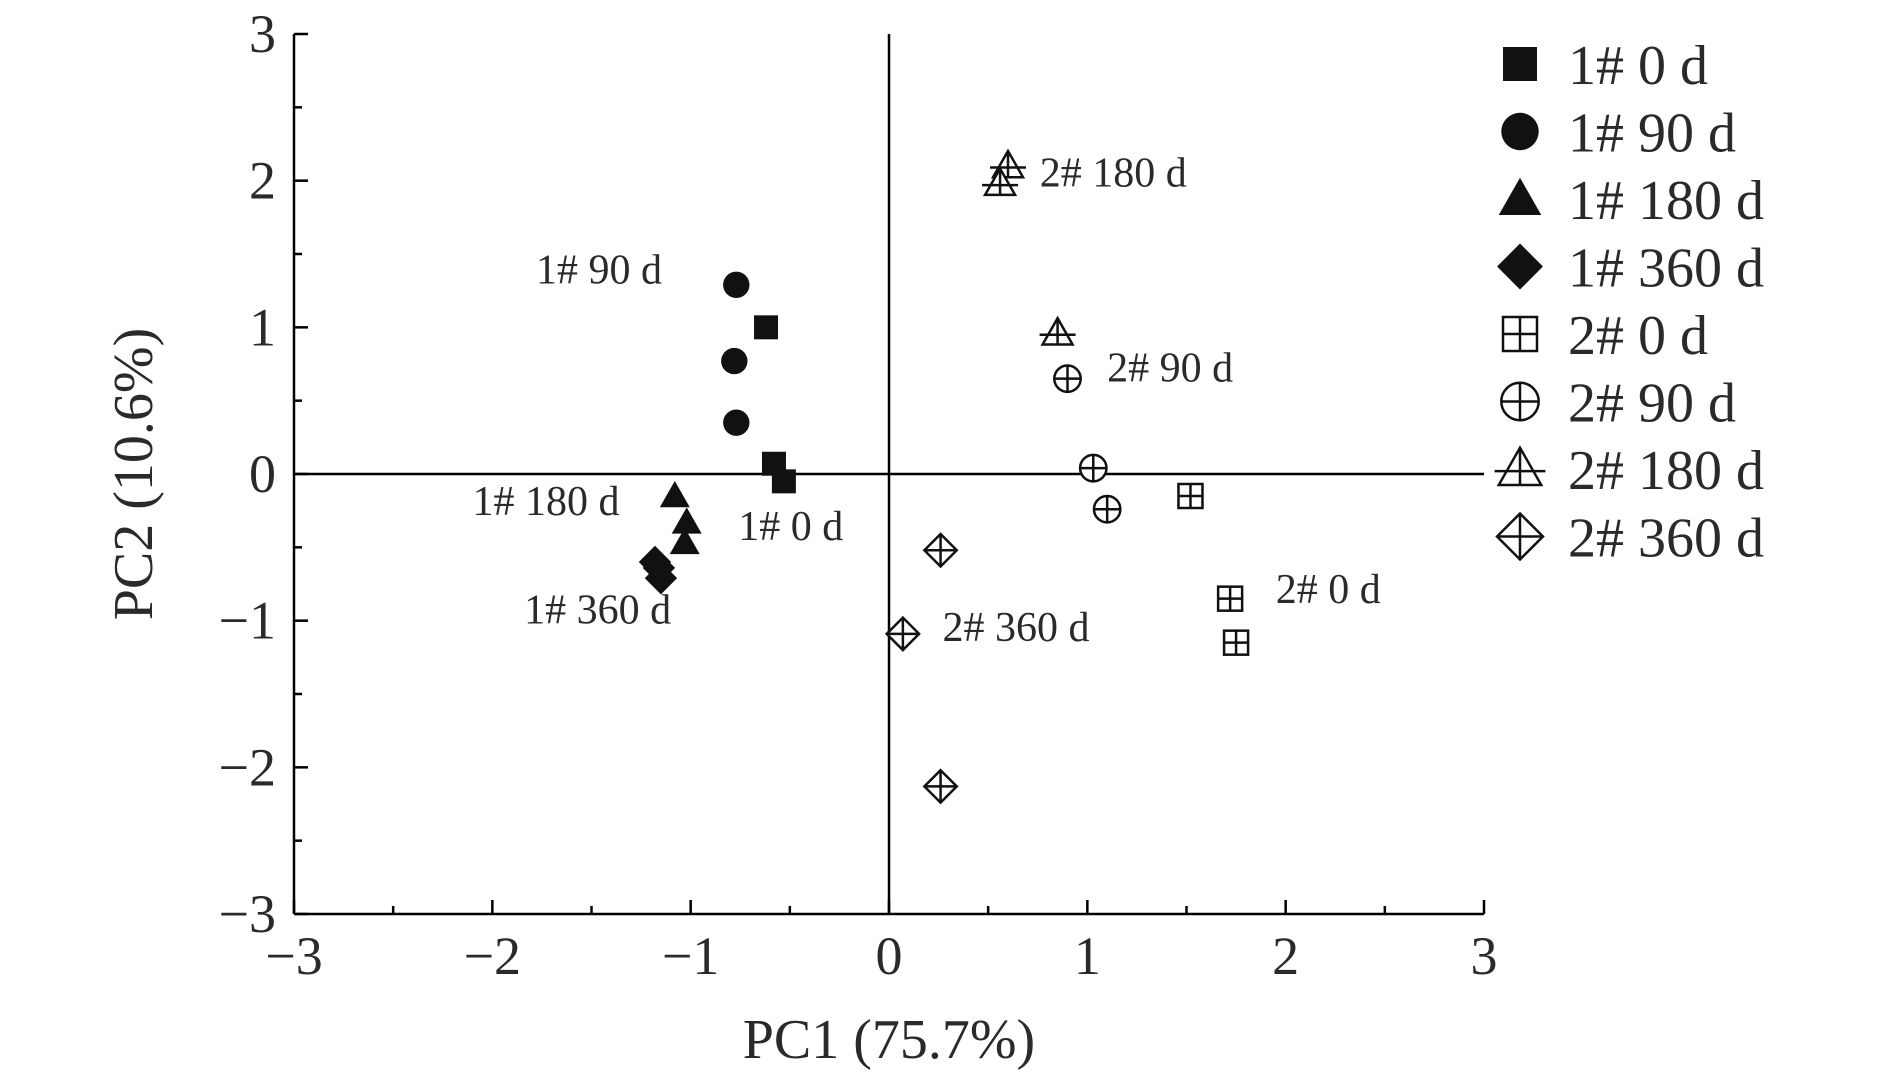 Image resolution: width=1890 pixels, height=1076 pixels. I want to click on point-annotation: 1# 90 d, so click(599, 270).